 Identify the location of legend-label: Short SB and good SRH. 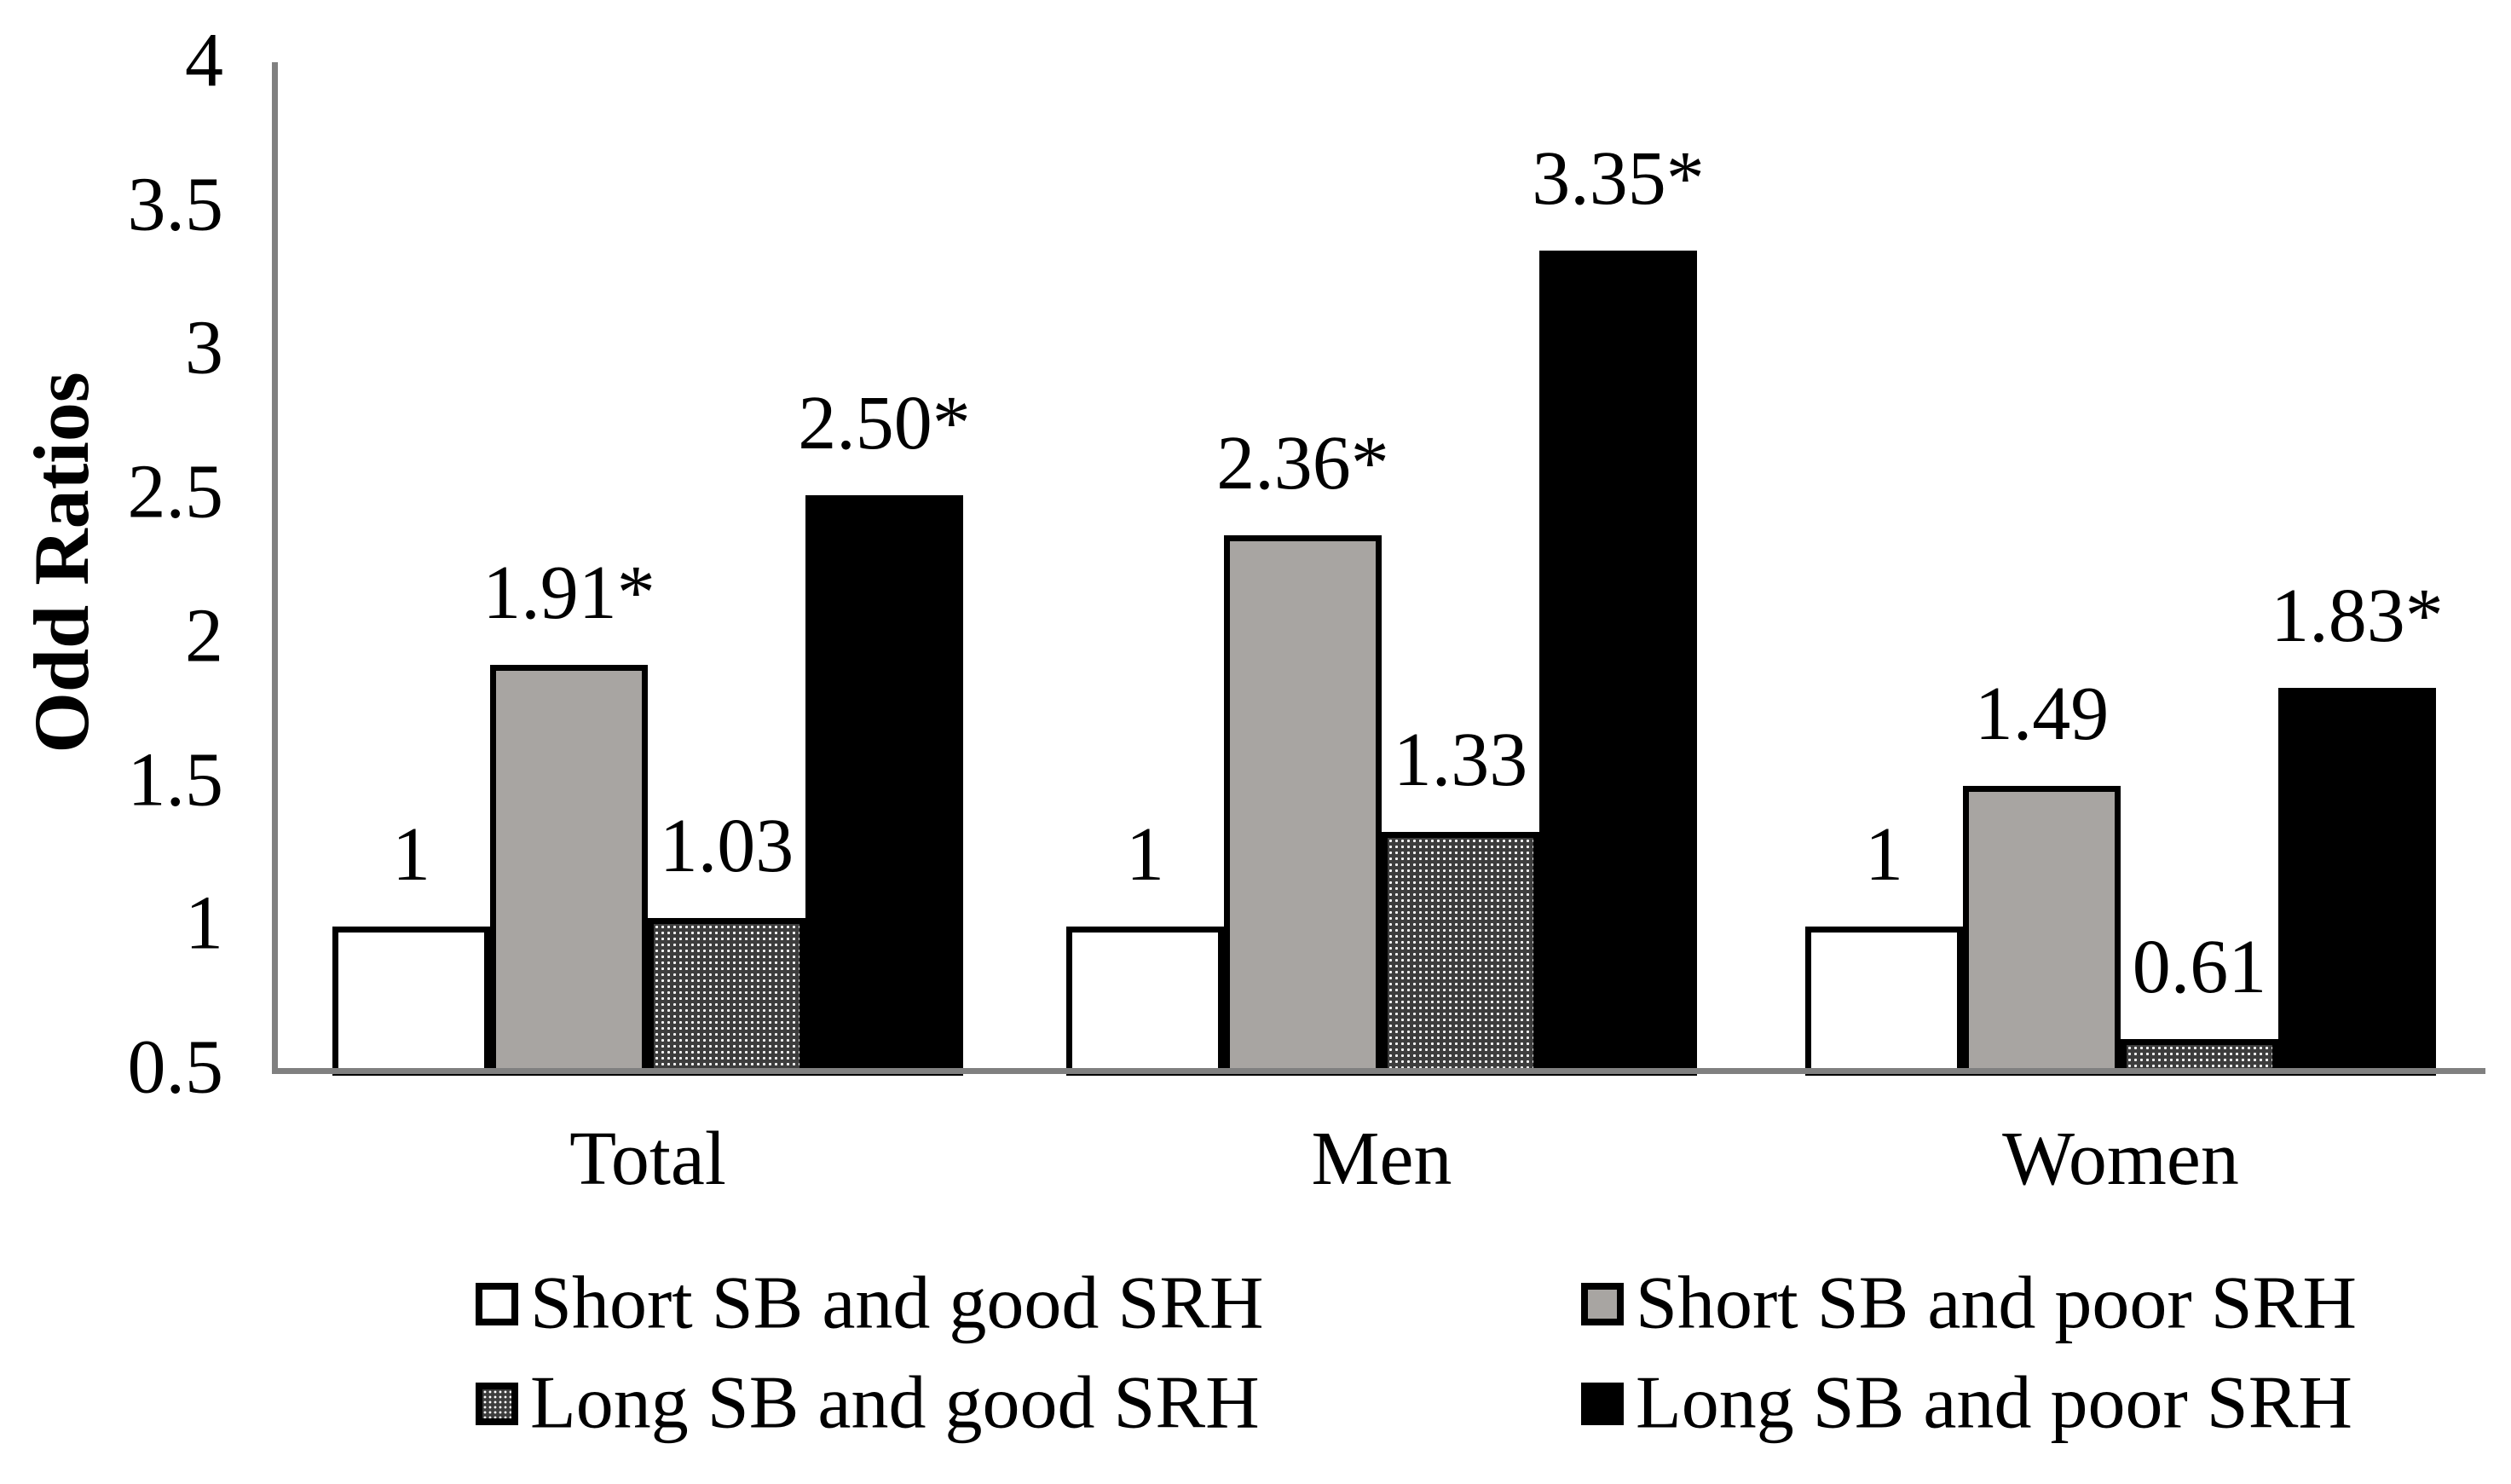
(897, 1303).